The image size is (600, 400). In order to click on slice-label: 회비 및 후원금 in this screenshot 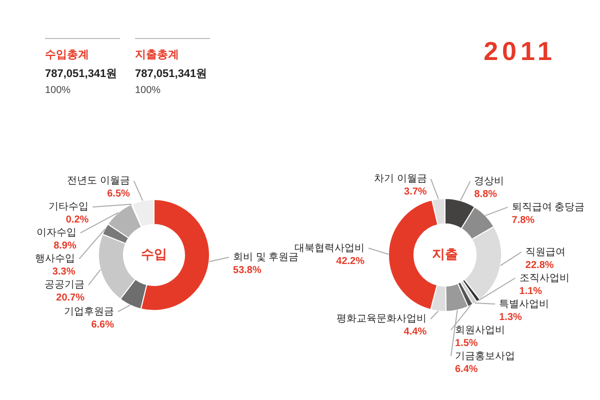, I will do `click(266, 258)`.